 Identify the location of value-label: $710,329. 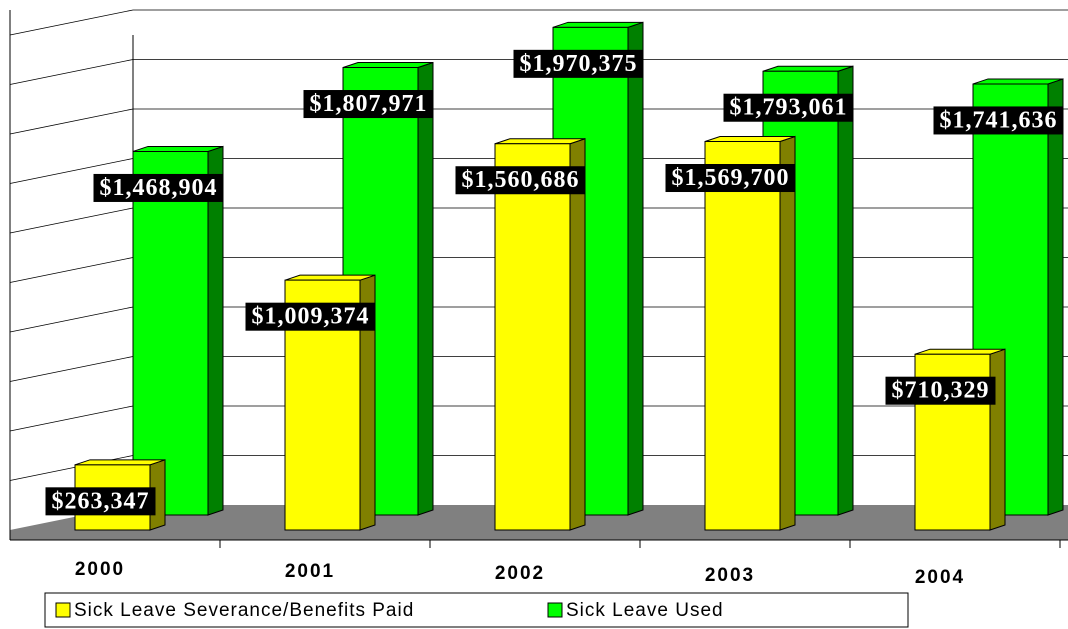
(941, 391).